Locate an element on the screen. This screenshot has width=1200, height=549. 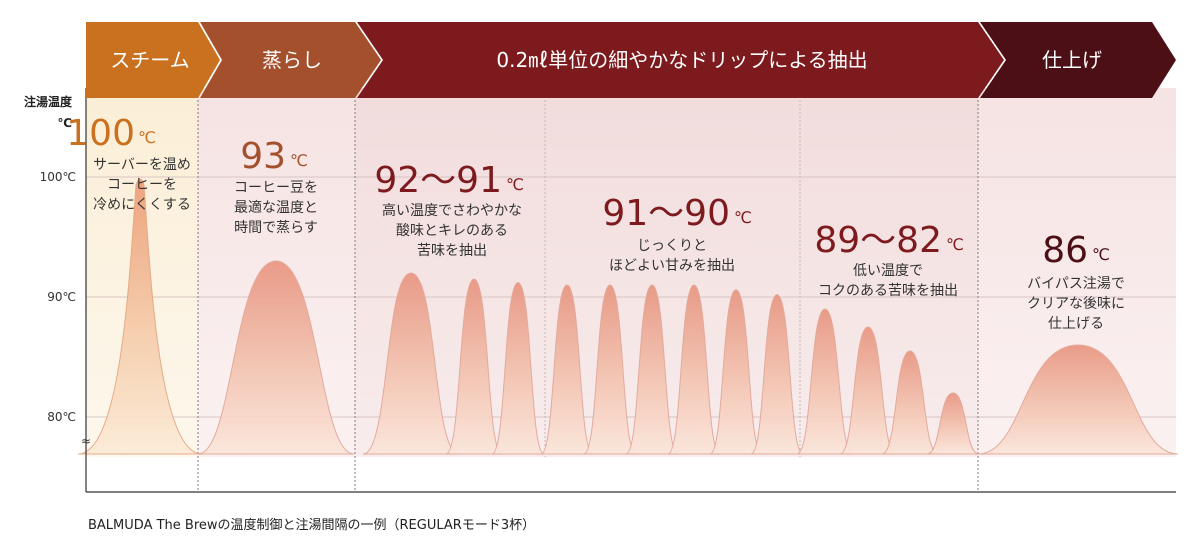
annotation-bloom-temp: 93 is located at coordinates (263, 156).